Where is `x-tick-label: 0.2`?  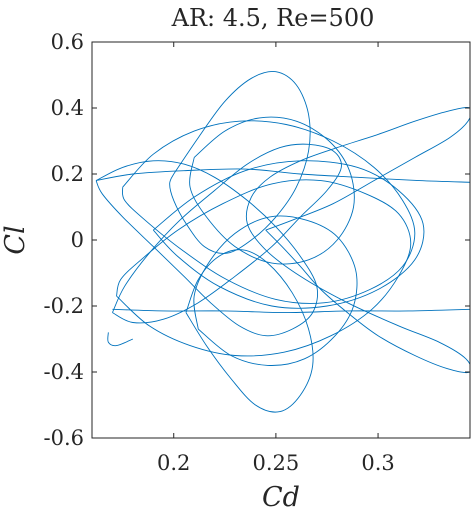 x-tick-label: 0.2 is located at coordinates (173, 463).